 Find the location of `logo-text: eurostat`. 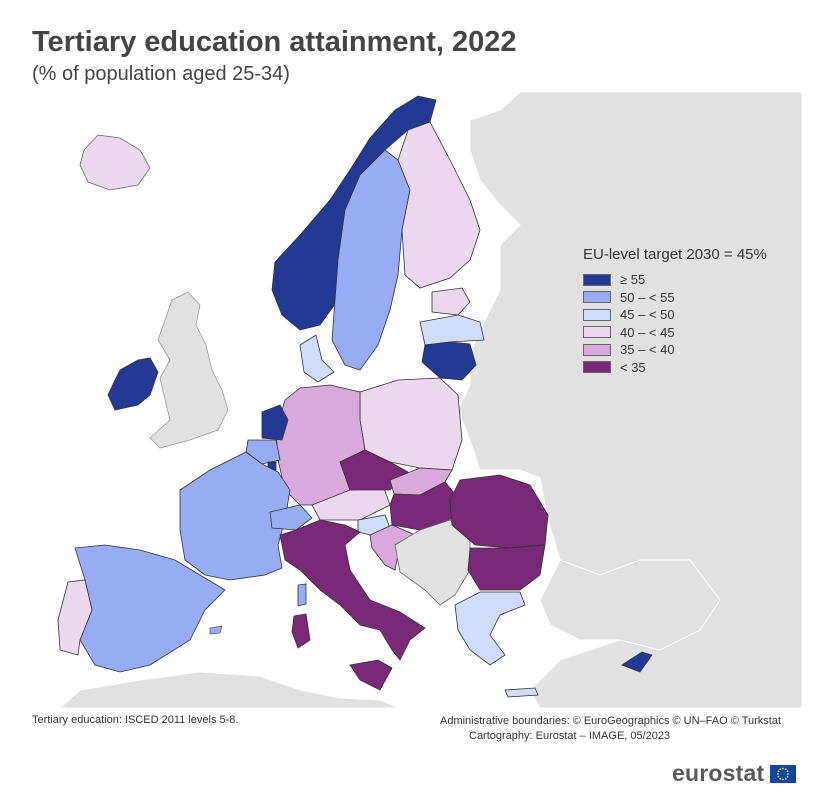

logo-text: eurostat is located at coordinates (718, 773).